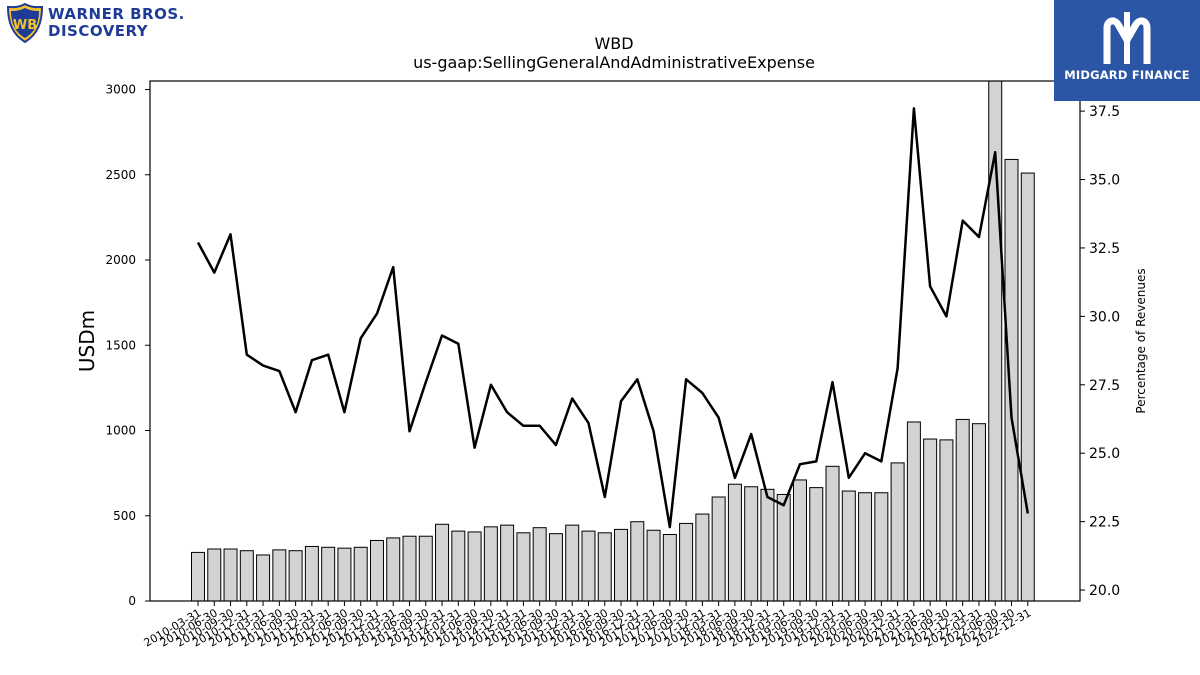  What do you see at coordinates (1127, 38) in the screenshot?
I see `midgard-m-icon` at bounding box center [1127, 38].